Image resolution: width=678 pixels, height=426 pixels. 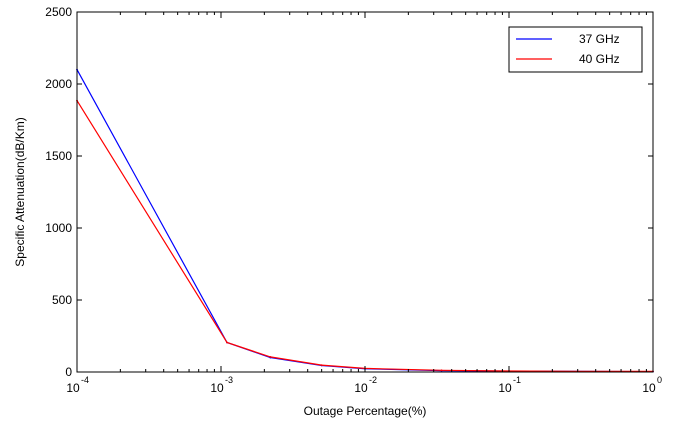 What do you see at coordinates (599, 59) in the screenshot?
I see `legend-label-40ghz: 40 GHz` at bounding box center [599, 59].